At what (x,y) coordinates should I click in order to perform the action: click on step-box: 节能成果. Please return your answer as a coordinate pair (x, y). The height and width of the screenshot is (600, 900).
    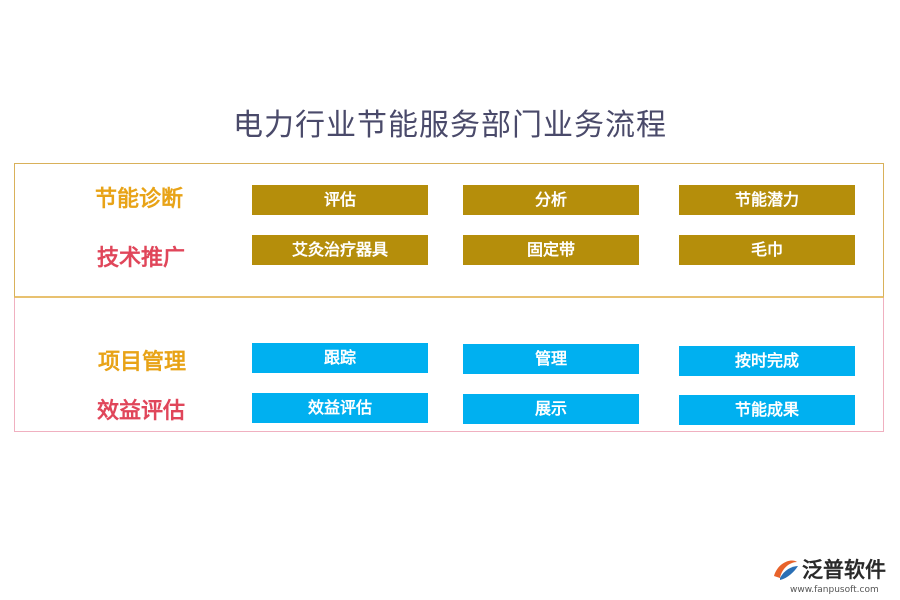
    Looking at the image, I should click on (767, 410).